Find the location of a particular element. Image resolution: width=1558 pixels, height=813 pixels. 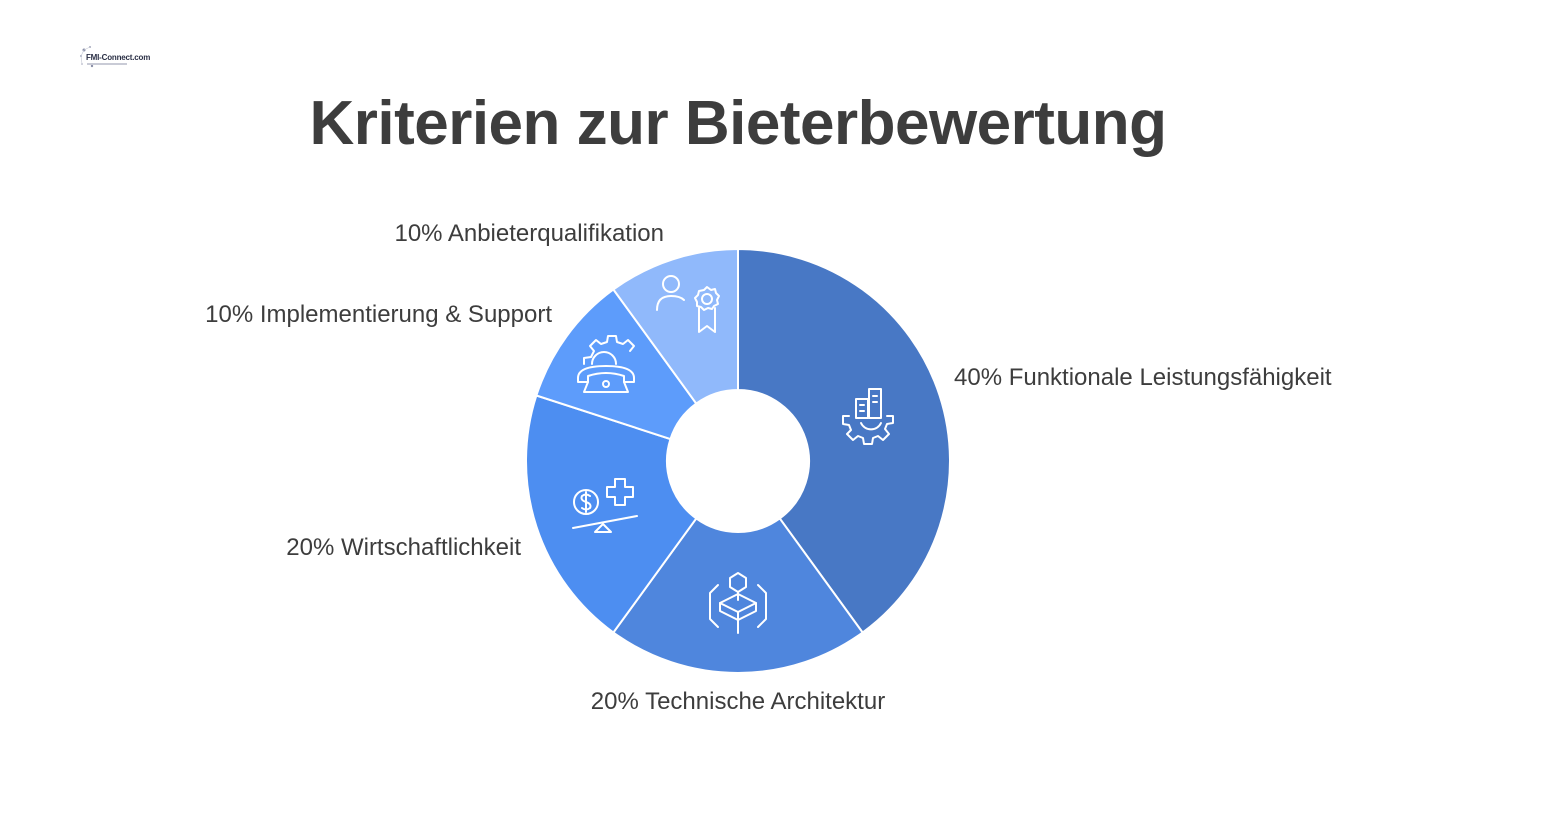

slice-funktionale-leistungsfaehigkeit is located at coordinates (844, 440).